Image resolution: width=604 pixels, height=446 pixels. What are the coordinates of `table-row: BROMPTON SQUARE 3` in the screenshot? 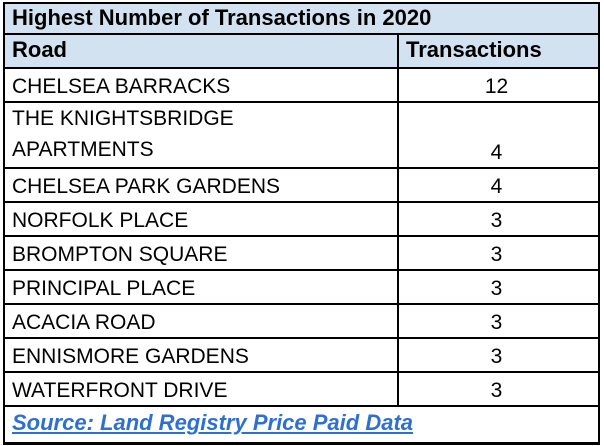 It's located at (301, 253).